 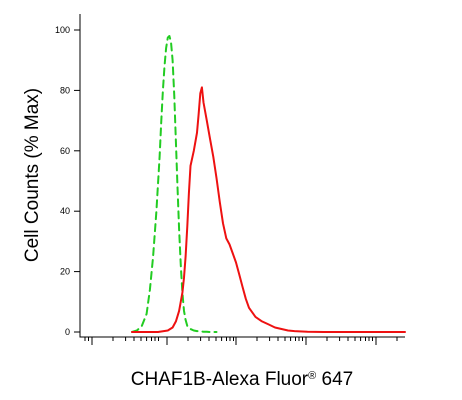 What do you see at coordinates (220, 379) in the screenshot?
I see `x-axis-title-main: CHAF1B-Alexa Fluor` at bounding box center [220, 379].